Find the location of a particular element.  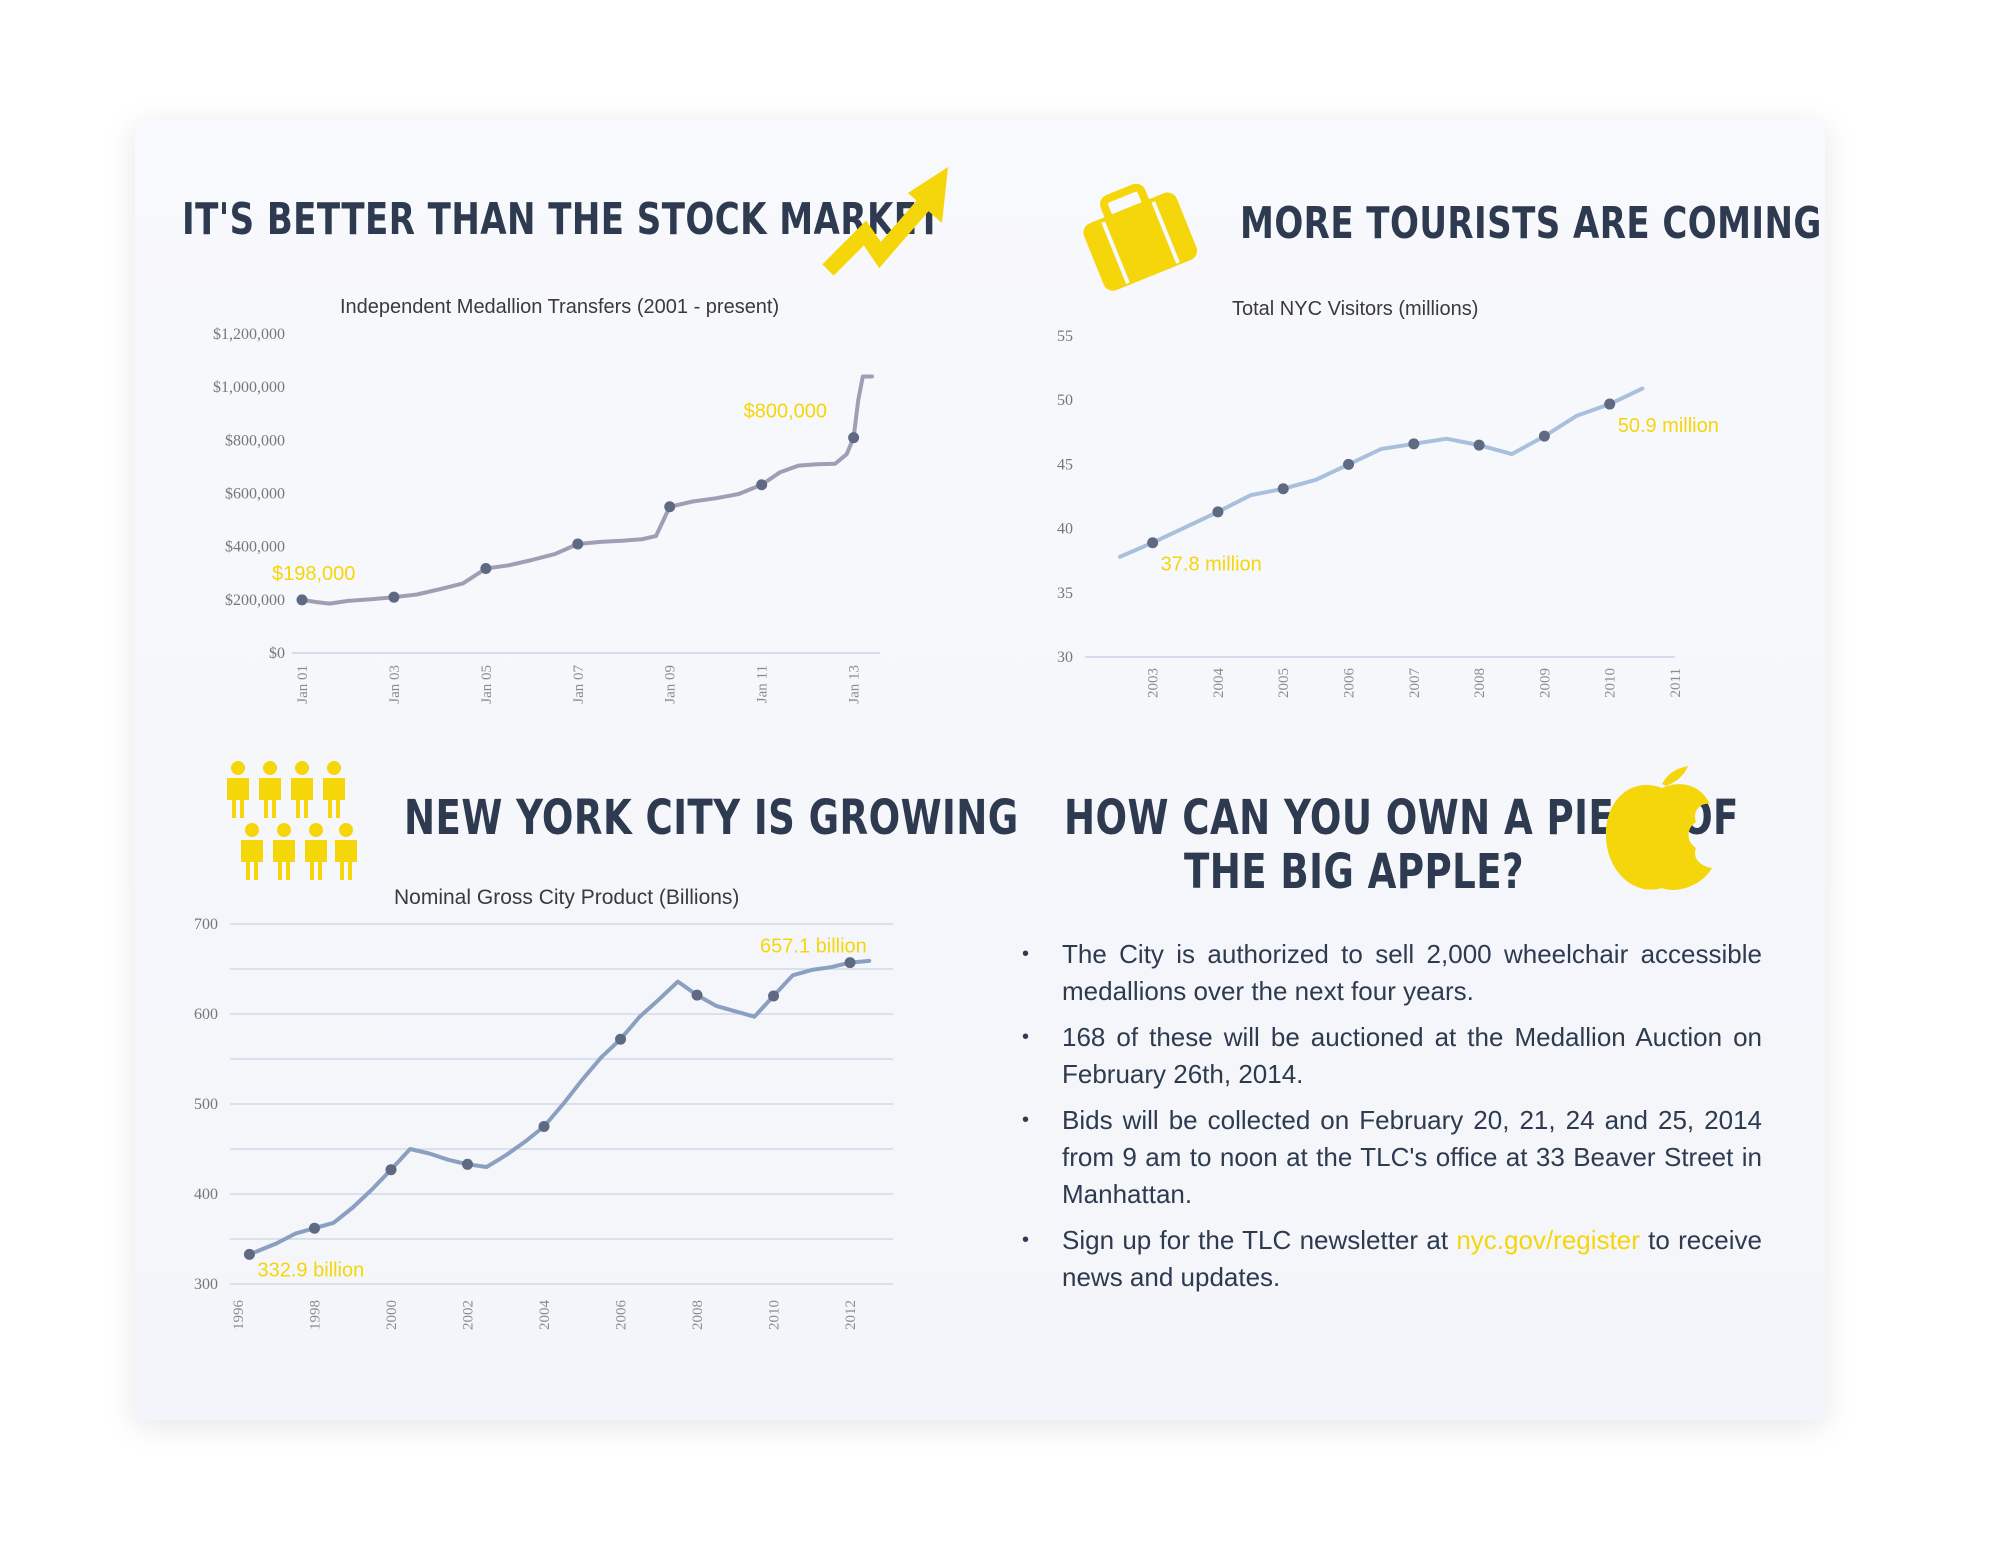

x-tick-label: Jan 11 is located at coordinates (763, 684).